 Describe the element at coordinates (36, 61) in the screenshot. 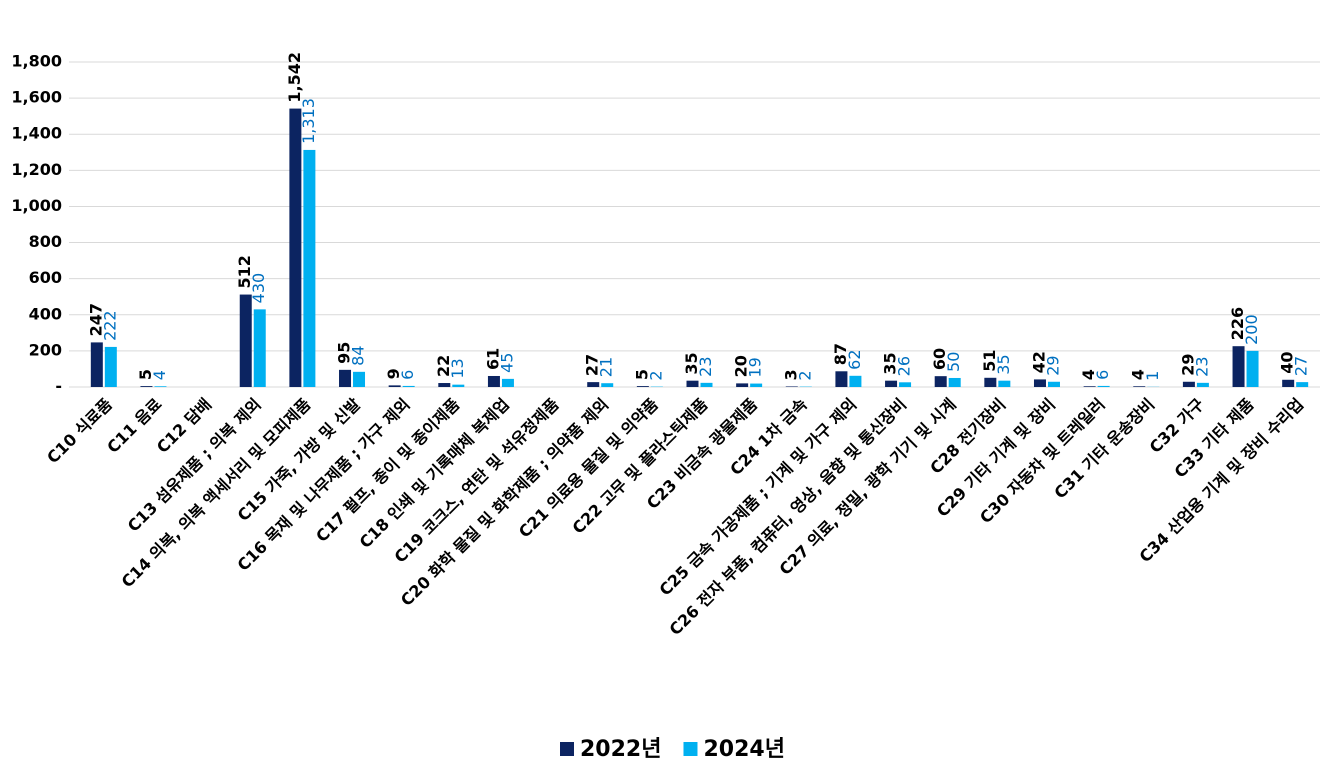

I see `y-tick-label: 1,800` at that location.